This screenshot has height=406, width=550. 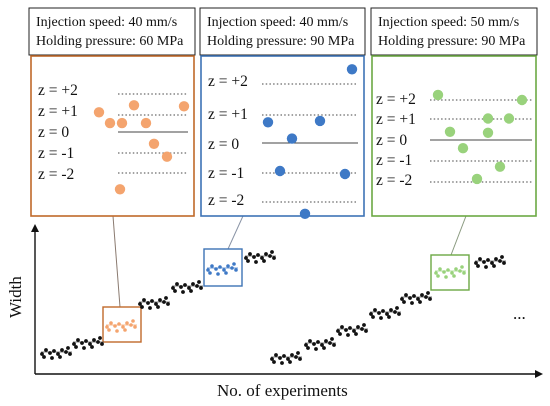 What do you see at coordinates (391, 140) in the screenshot?
I see `z-label-zero: z = 0` at bounding box center [391, 140].